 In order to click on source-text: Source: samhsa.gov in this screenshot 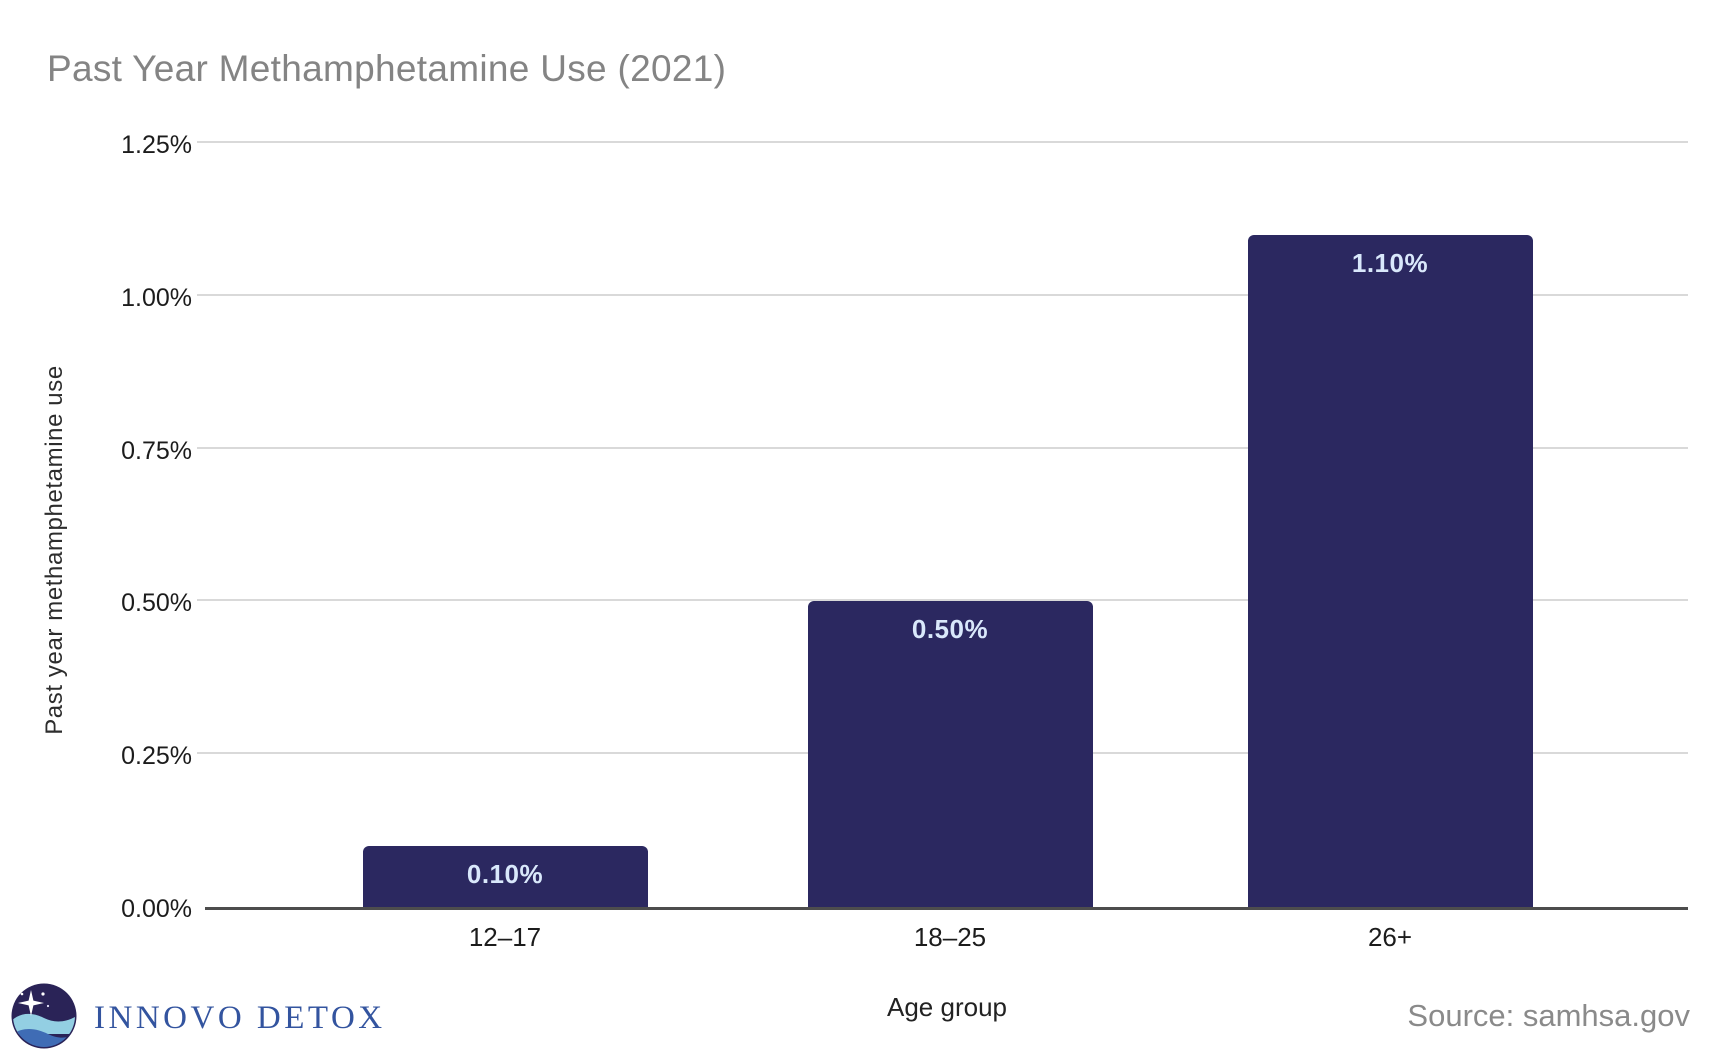, I will do `click(1548, 1015)`.